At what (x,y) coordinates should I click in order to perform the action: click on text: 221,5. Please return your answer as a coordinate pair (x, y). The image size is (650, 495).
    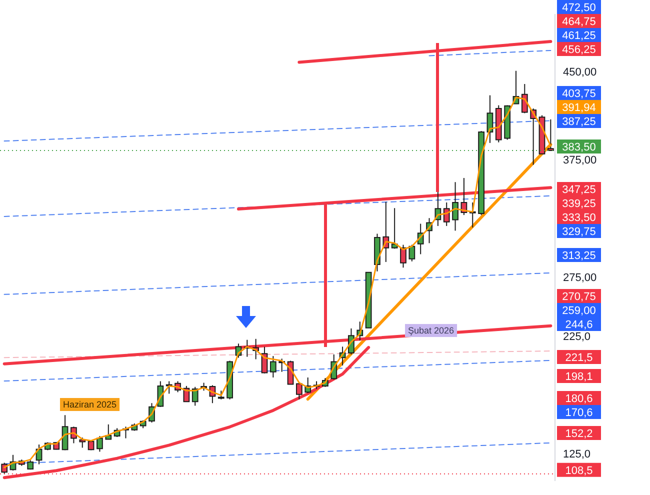
    Looking at the image, I should click on (579, 358).